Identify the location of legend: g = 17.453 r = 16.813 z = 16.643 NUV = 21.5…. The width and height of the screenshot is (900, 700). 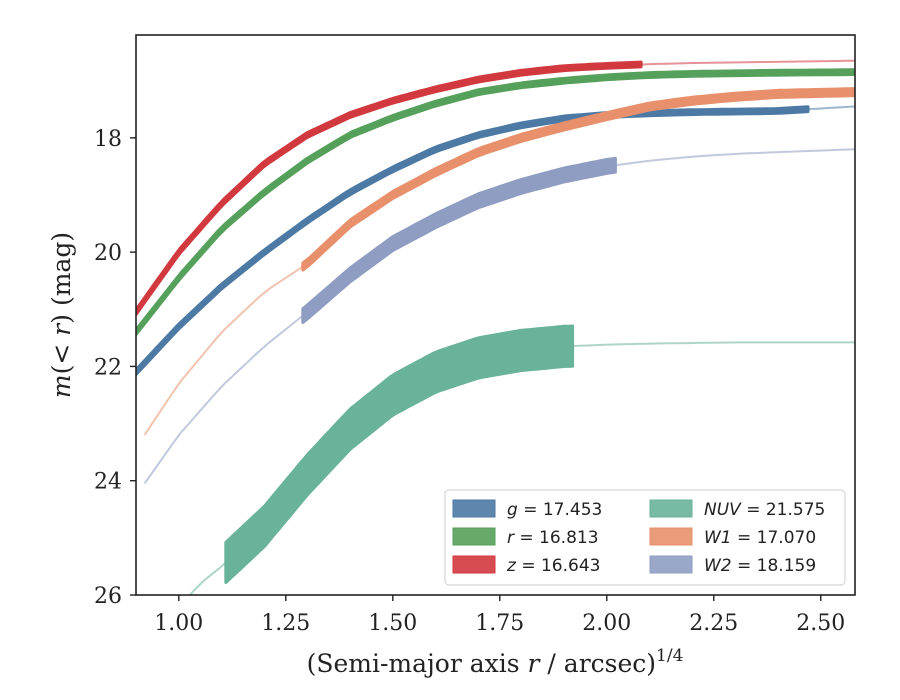
(645, 537).